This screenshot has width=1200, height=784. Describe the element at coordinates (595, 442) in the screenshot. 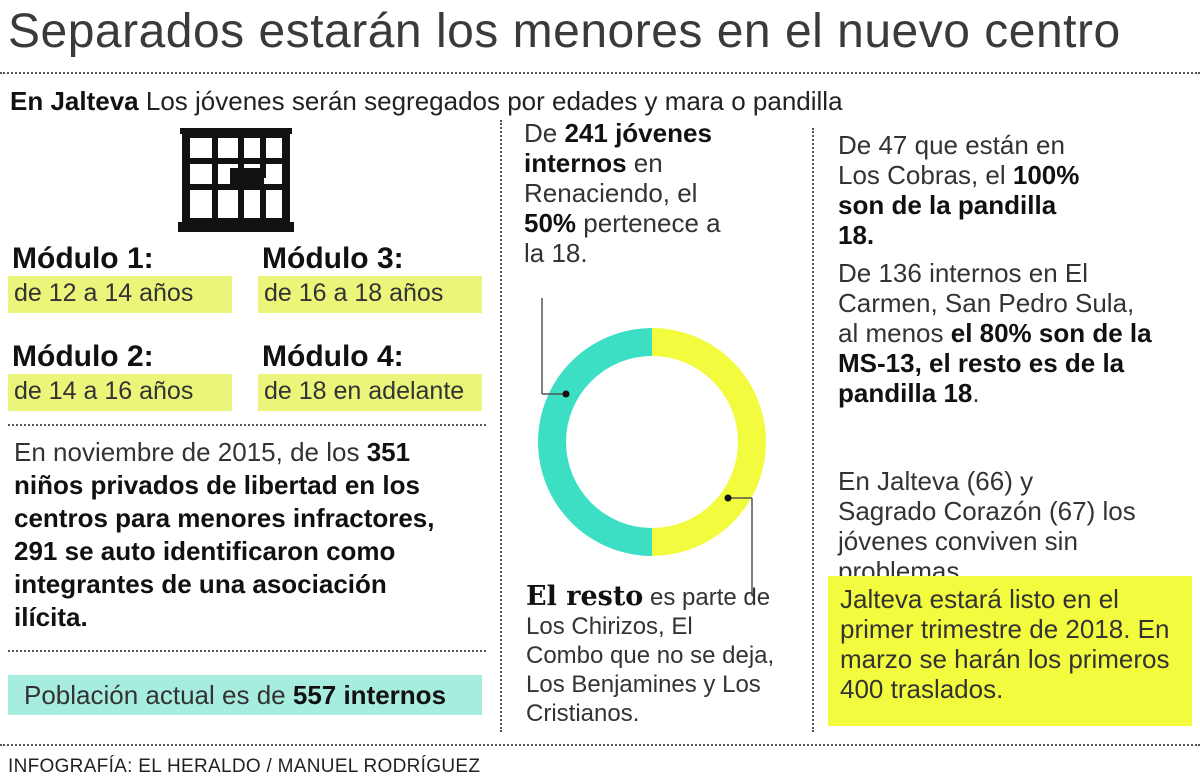

I see `donut-slice-el-resto` at that location.